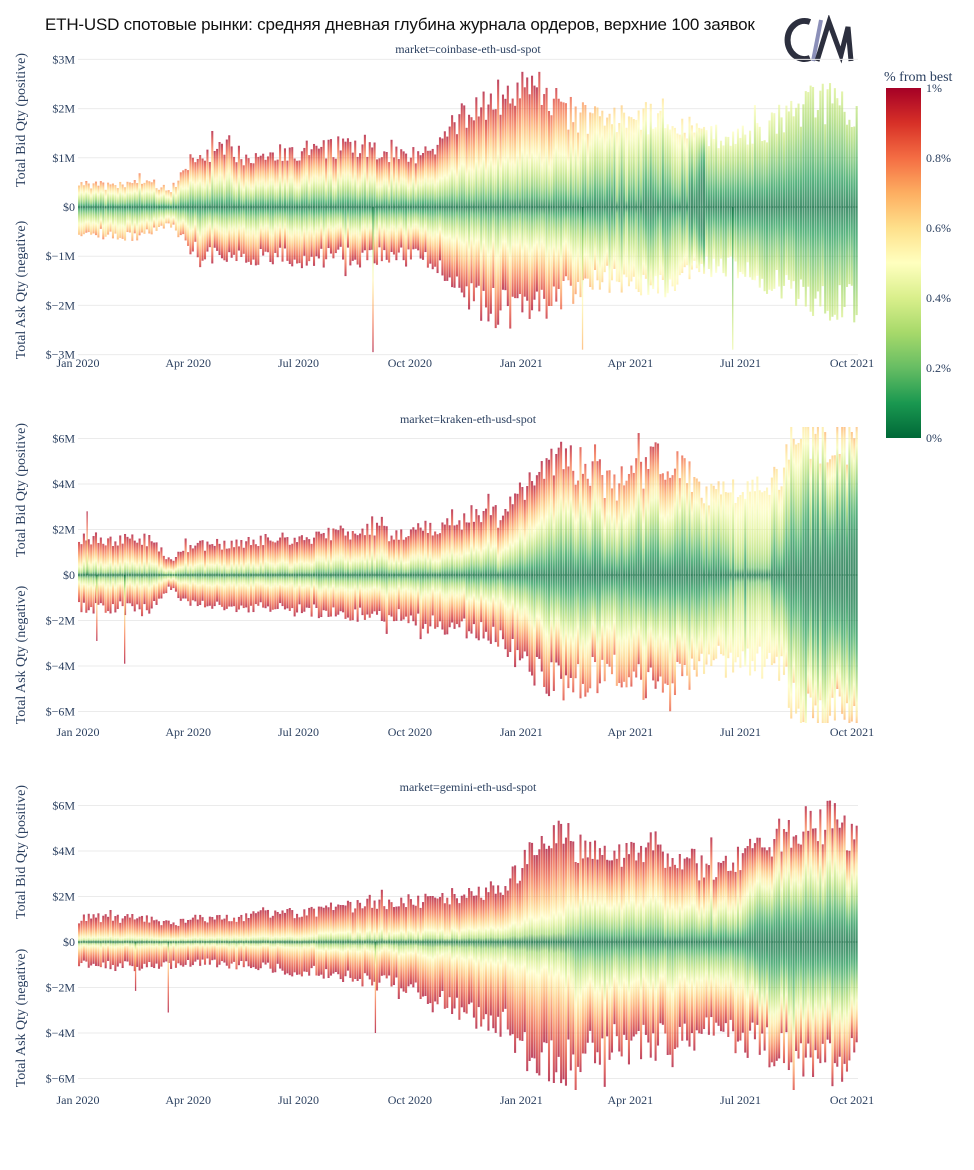 This screenshot has height=1170, width=974. Describe the element at coordinates (852, 1100) in the screenshot. I see `x-tick-label: Oct 2021` at that location.